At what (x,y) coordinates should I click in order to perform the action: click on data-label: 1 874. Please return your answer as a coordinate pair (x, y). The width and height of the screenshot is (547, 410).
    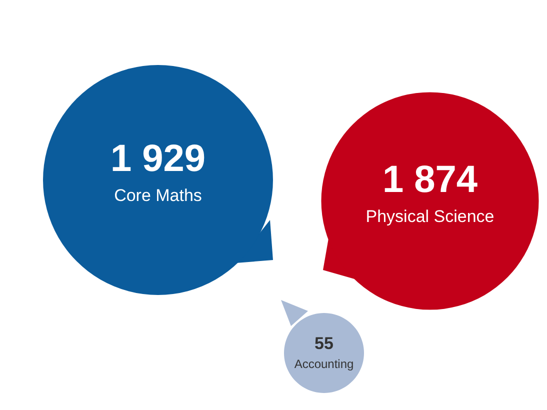
    Looking at the image, I should click on (430, 180).